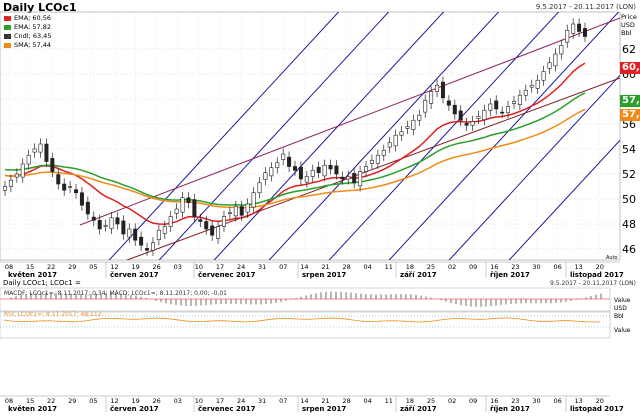 This screenshot has width=640, height=416. I want to click on date-tick-label: 10, so click(199, 267).